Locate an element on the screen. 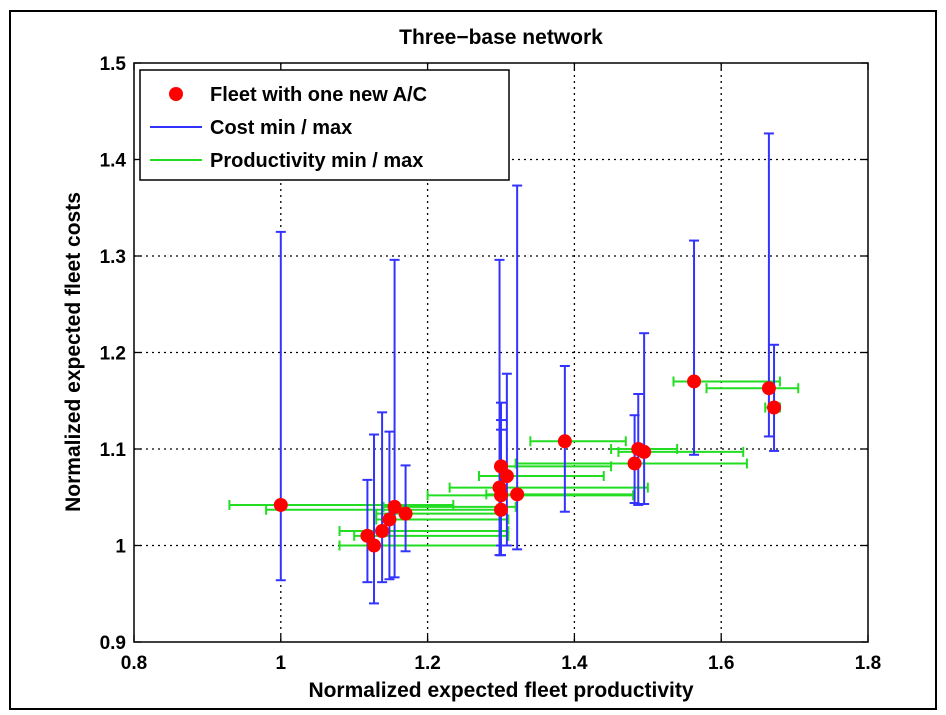 The image size is (946, 715). legend-label-fleet: Fleet with one new A/C is located at coordinates (318, 95).